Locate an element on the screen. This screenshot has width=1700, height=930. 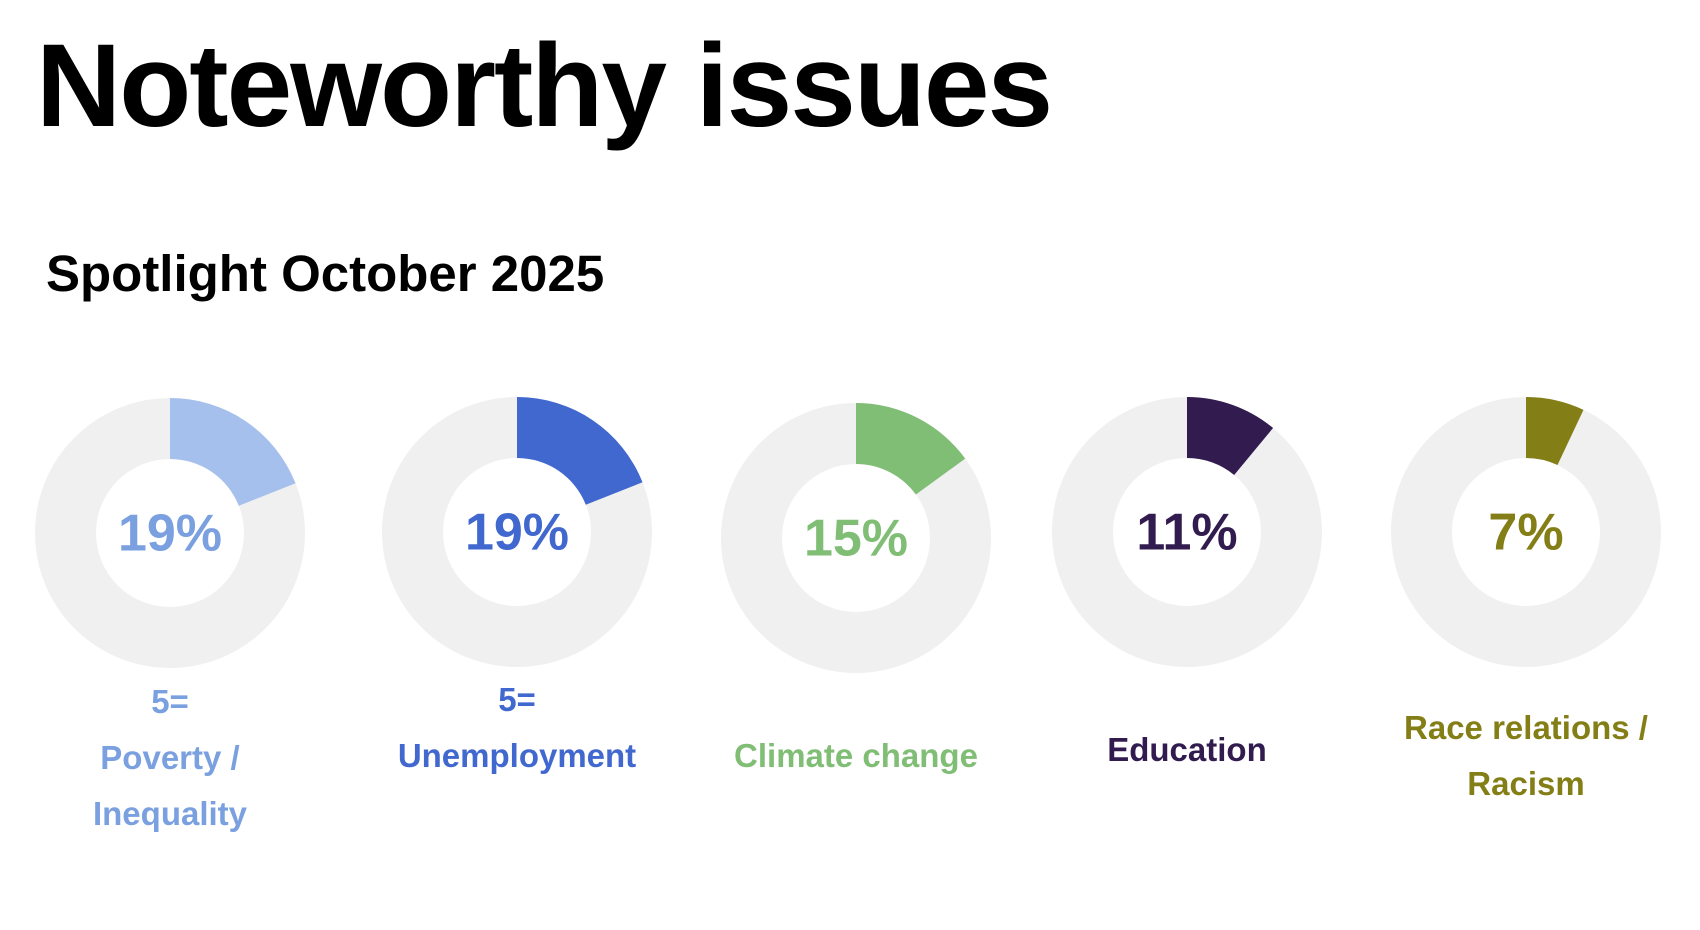
value-label-poverty-inequality: 19% is located at coordinates (170, 534).